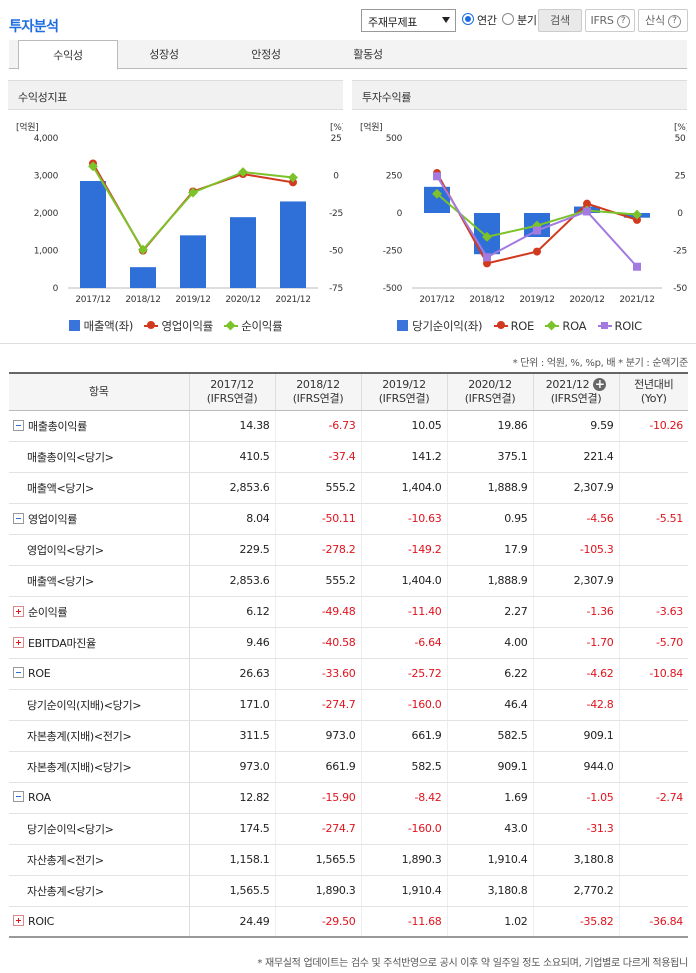  Describe the element at coordinates (440, 326) in the screenshot. I see `legend-item: 당기순이익(좌)` at that location.